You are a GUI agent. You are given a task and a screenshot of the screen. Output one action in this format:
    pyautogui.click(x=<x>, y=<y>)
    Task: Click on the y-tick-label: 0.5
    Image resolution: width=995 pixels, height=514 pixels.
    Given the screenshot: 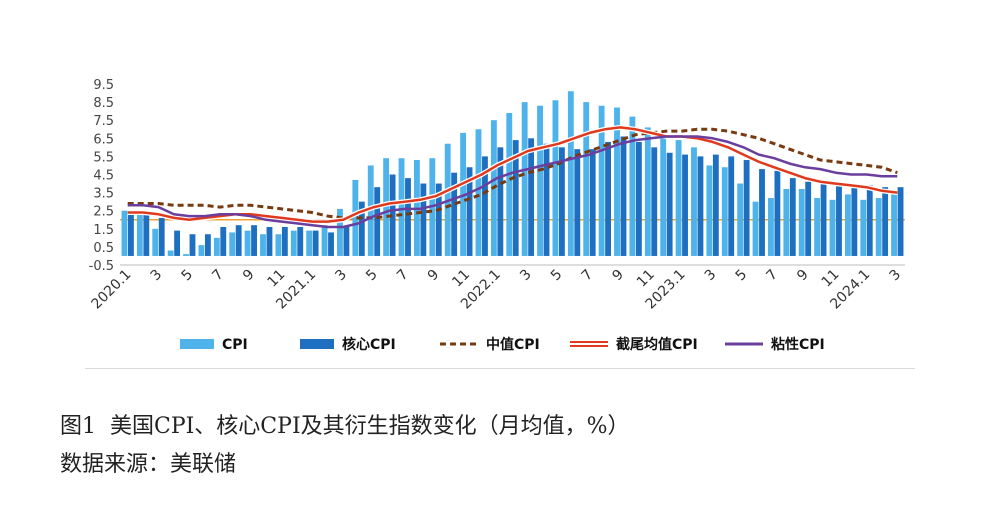 What is the action you would take?
    pyautogui.click(x=103, y=248)
    